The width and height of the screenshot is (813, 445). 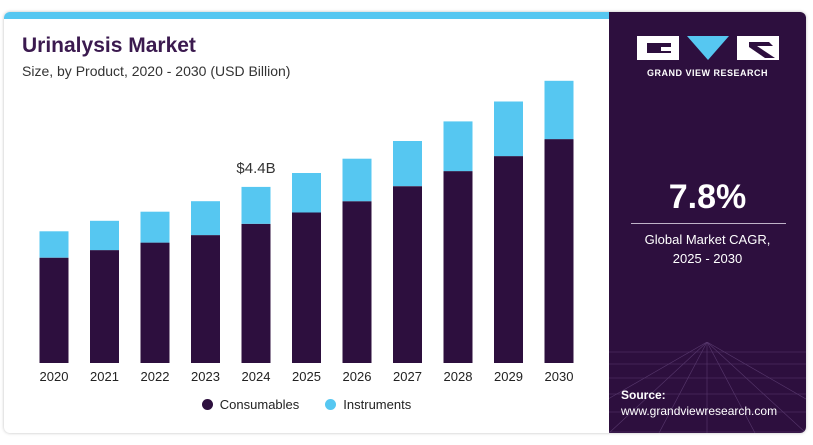 I want to click on legend-item-instruments: Instruments, so click(x=368, y=404).